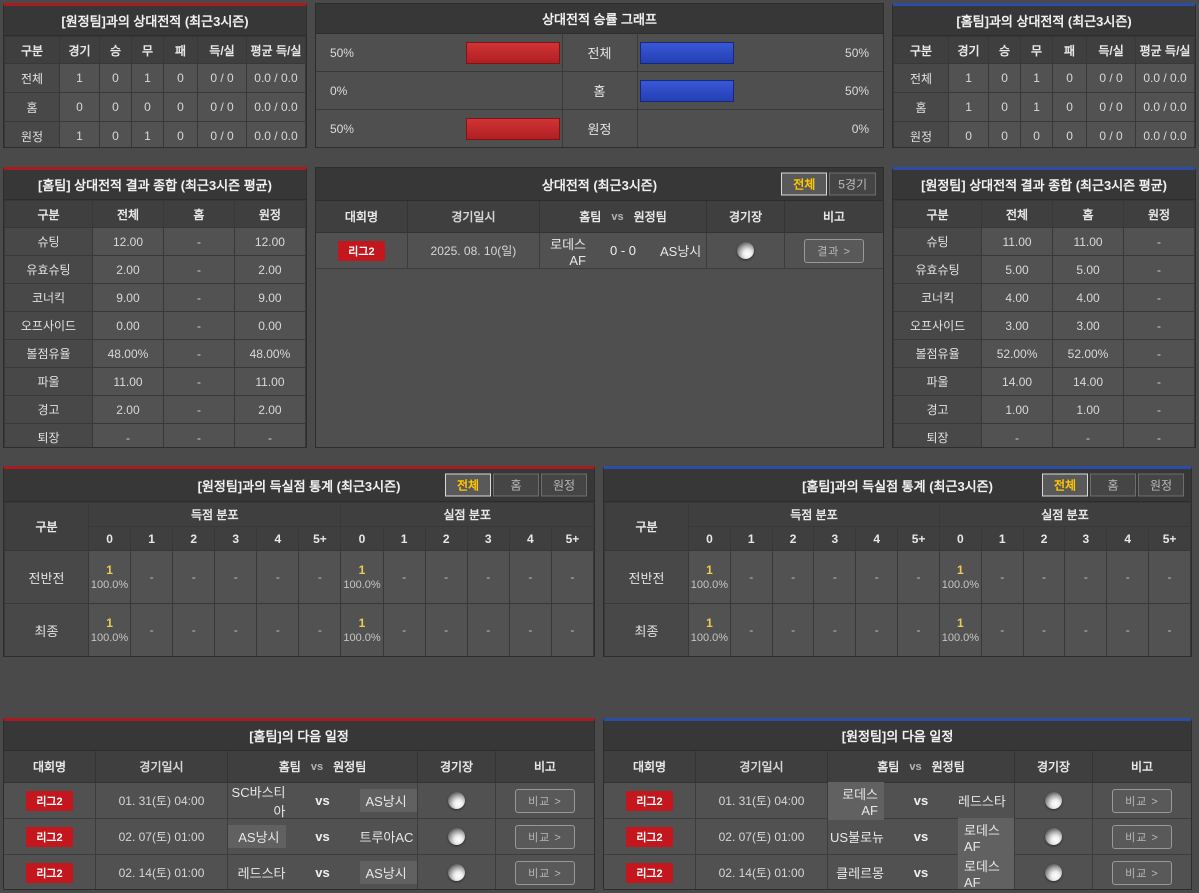 The image size is (1199, 893). What do you see at coordinates (488, 538) in the screenshot?
I see `bin-header: 3` at bounding box center [488, 538].